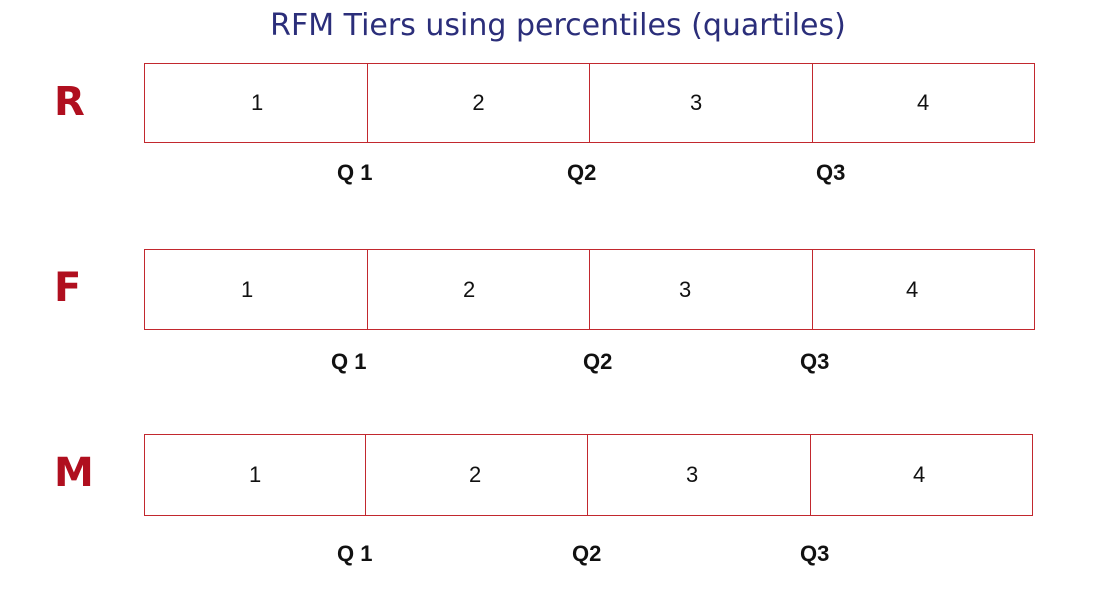 The width and height of the screenshot is (1116, 616). Describe the element at coordinates (74, 473) in the screenshot. I see `row-label-m: M` at that location.